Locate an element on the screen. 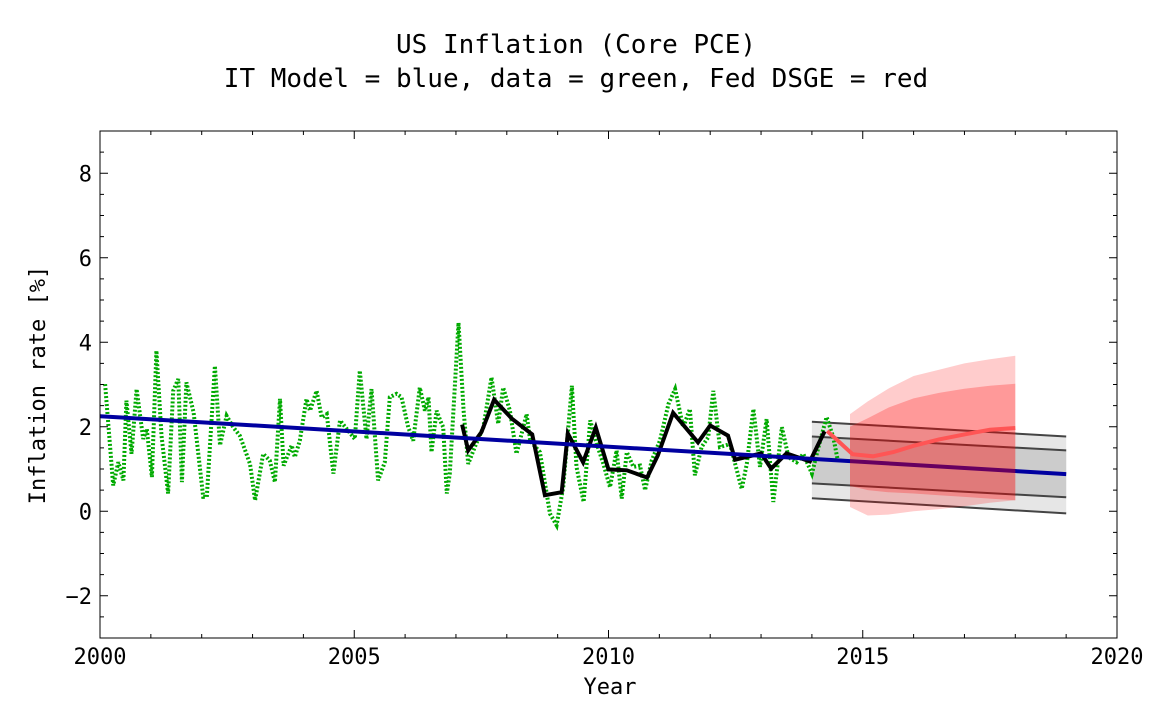 The image size is (1152, 728). series-it-model-line is located at coordinates (583, 445).